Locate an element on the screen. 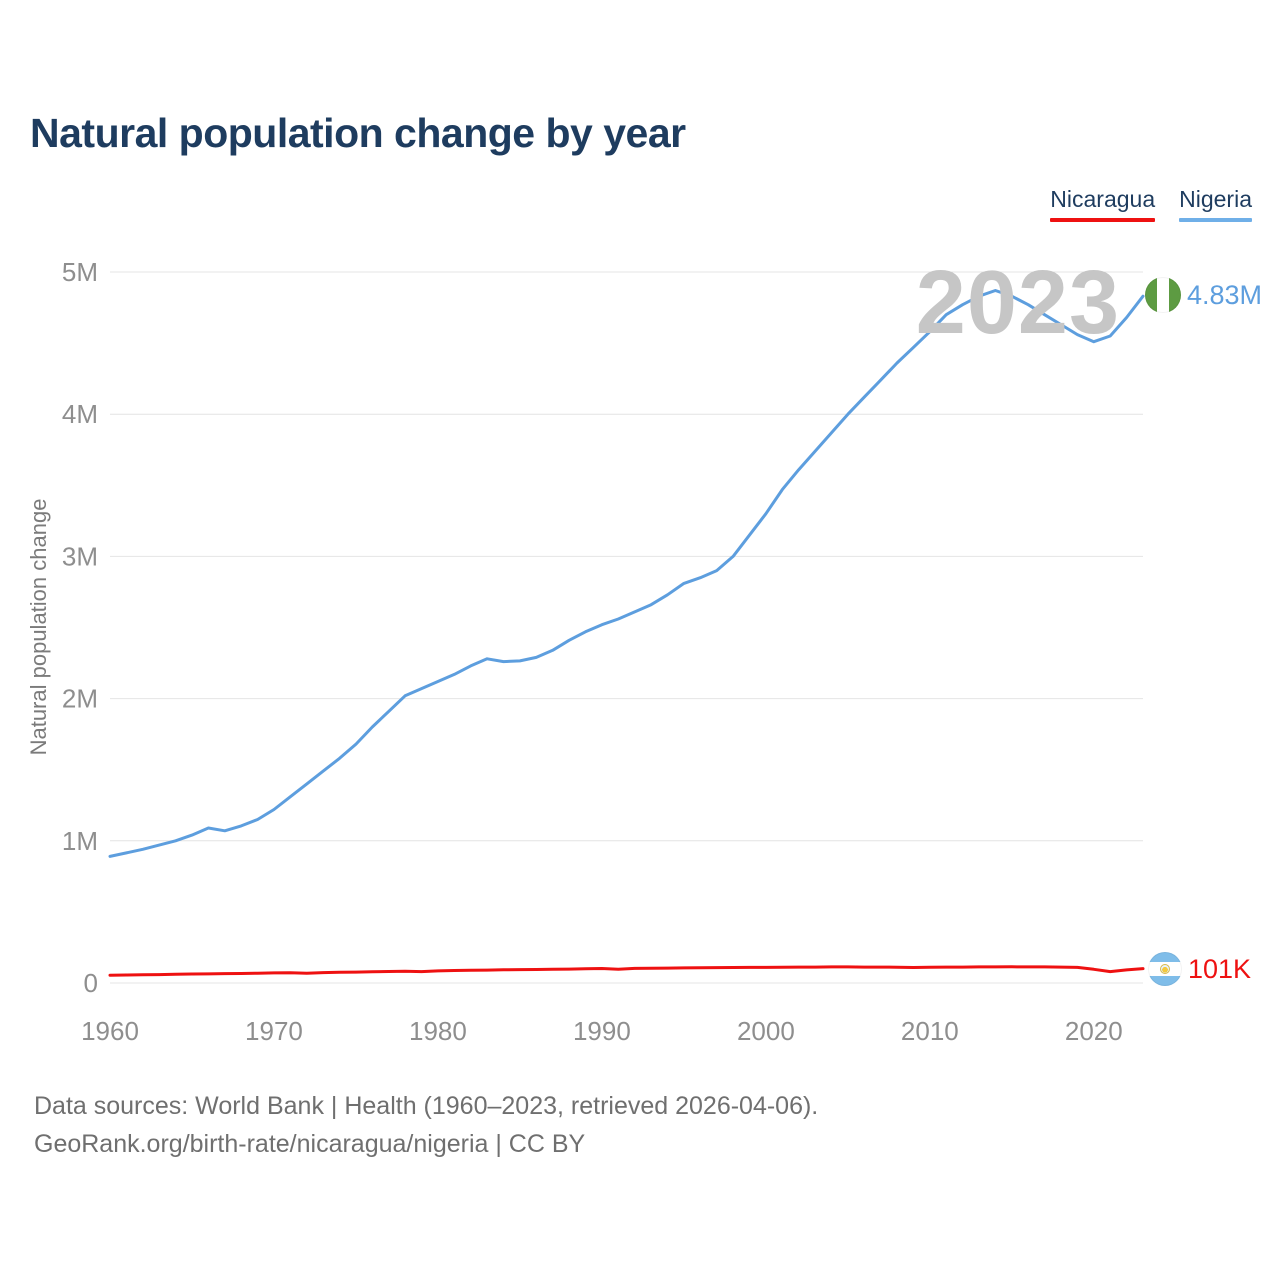 The width and height of the screenshot is (1280, 1280). page-title: Natural population change by year is located at coordinates (358, 133).